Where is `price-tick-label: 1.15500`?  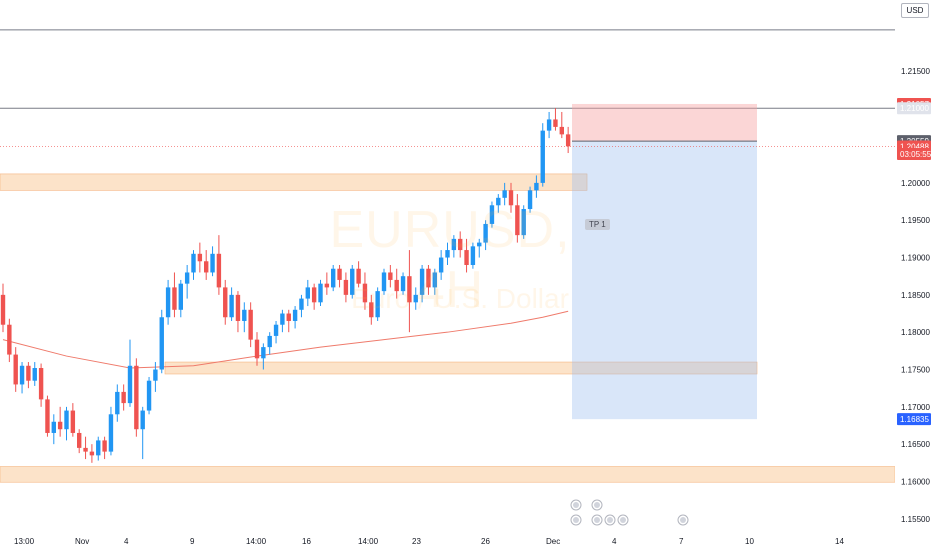 price-tick-label: 1.15500 is located at coordinates (915, 519).